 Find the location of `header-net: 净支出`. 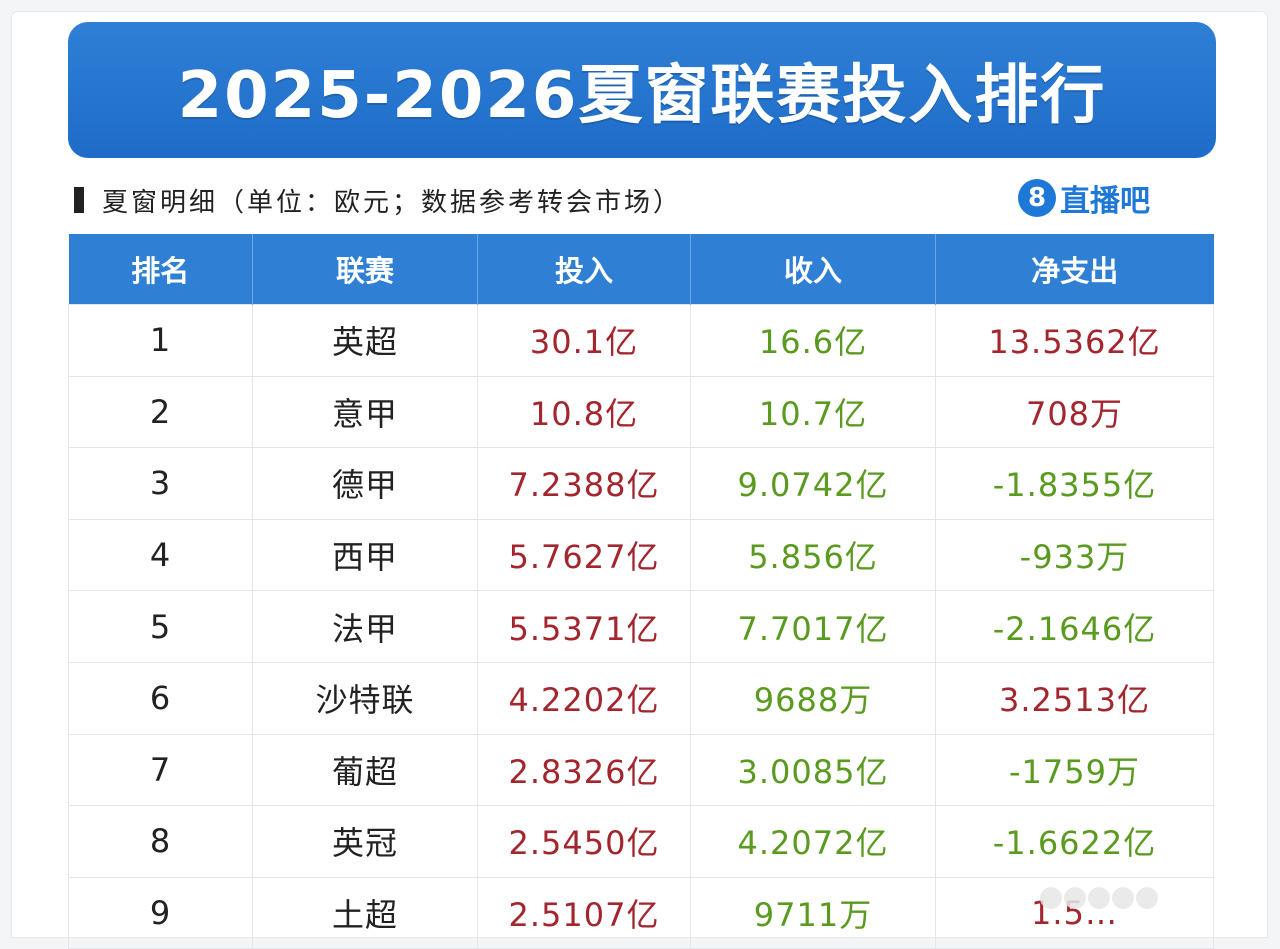

header-net: 净支出 is located at coordinates (1074, 269).